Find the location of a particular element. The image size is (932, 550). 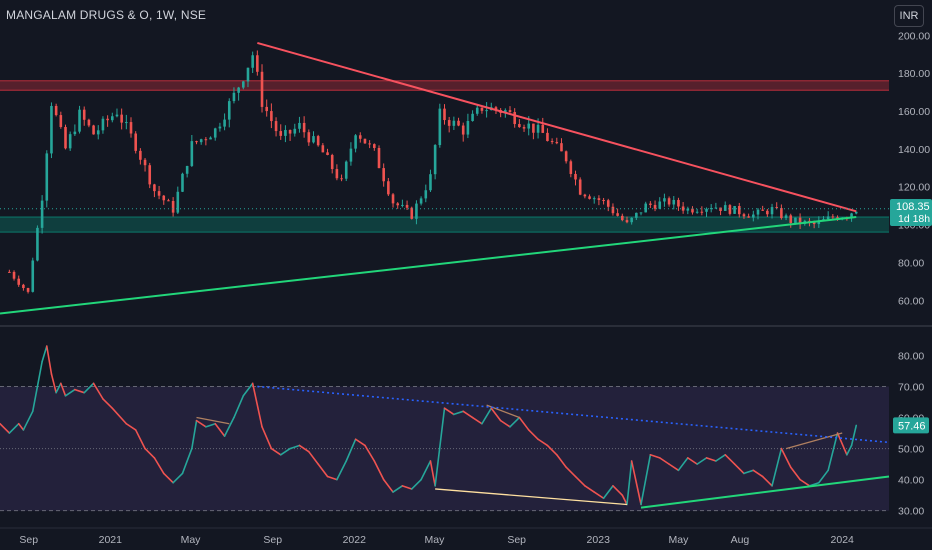

chart-title: MANGALAM DRUGS & O, 1W, NSE is located at coordinates (106, 15).